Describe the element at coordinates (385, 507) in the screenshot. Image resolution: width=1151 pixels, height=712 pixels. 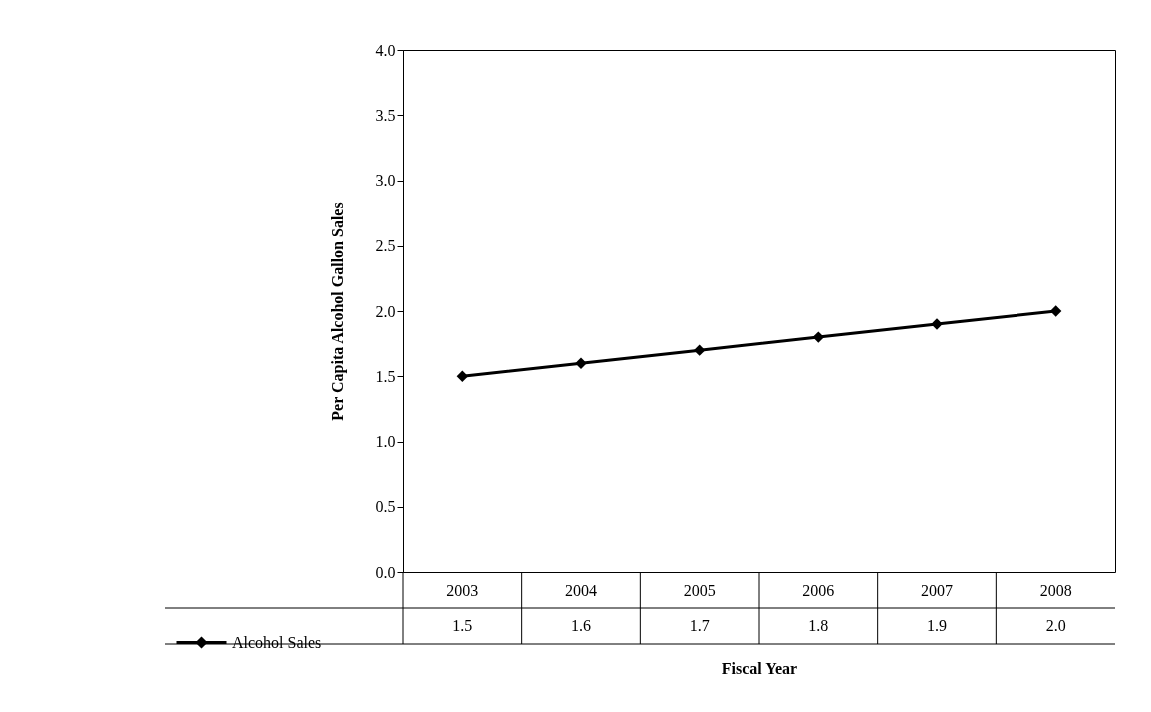
I see `y-tick-label: 0.5` at that location.